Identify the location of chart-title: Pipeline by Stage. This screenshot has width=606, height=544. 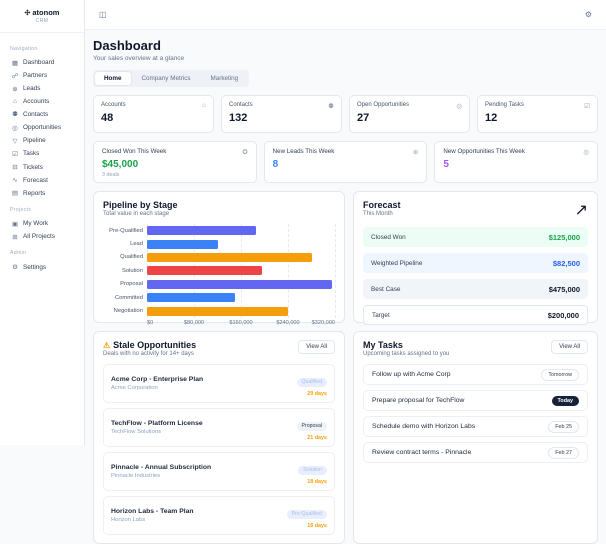
(140, 205).